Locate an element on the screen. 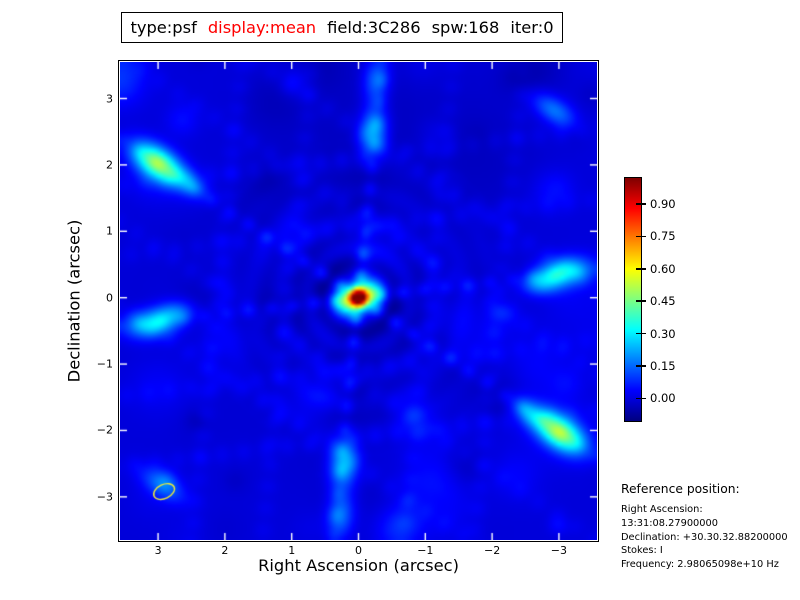  title-segment-display: display:mean is located at coordinates (262, 27).